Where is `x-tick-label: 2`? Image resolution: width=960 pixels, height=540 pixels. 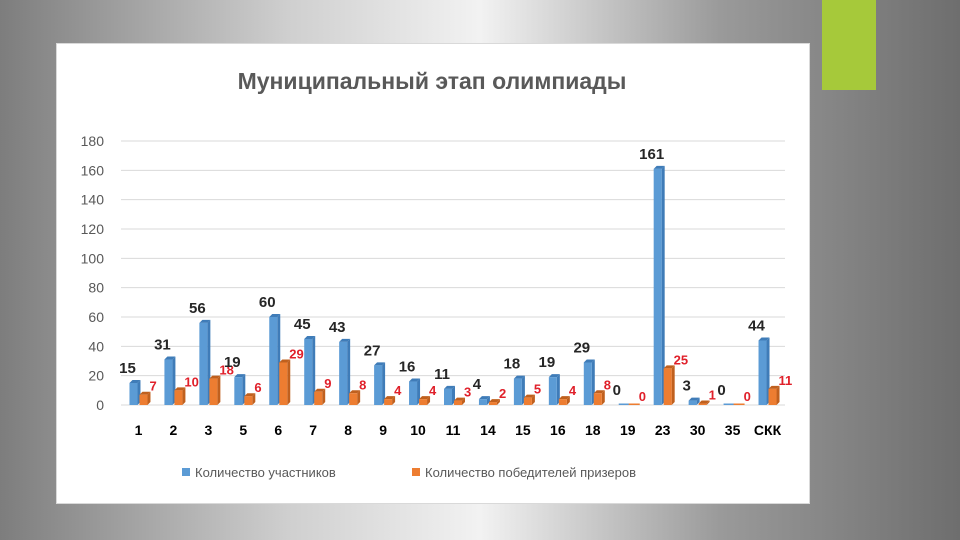 x-tick-label: 2 is located at coordinates (174, 430).